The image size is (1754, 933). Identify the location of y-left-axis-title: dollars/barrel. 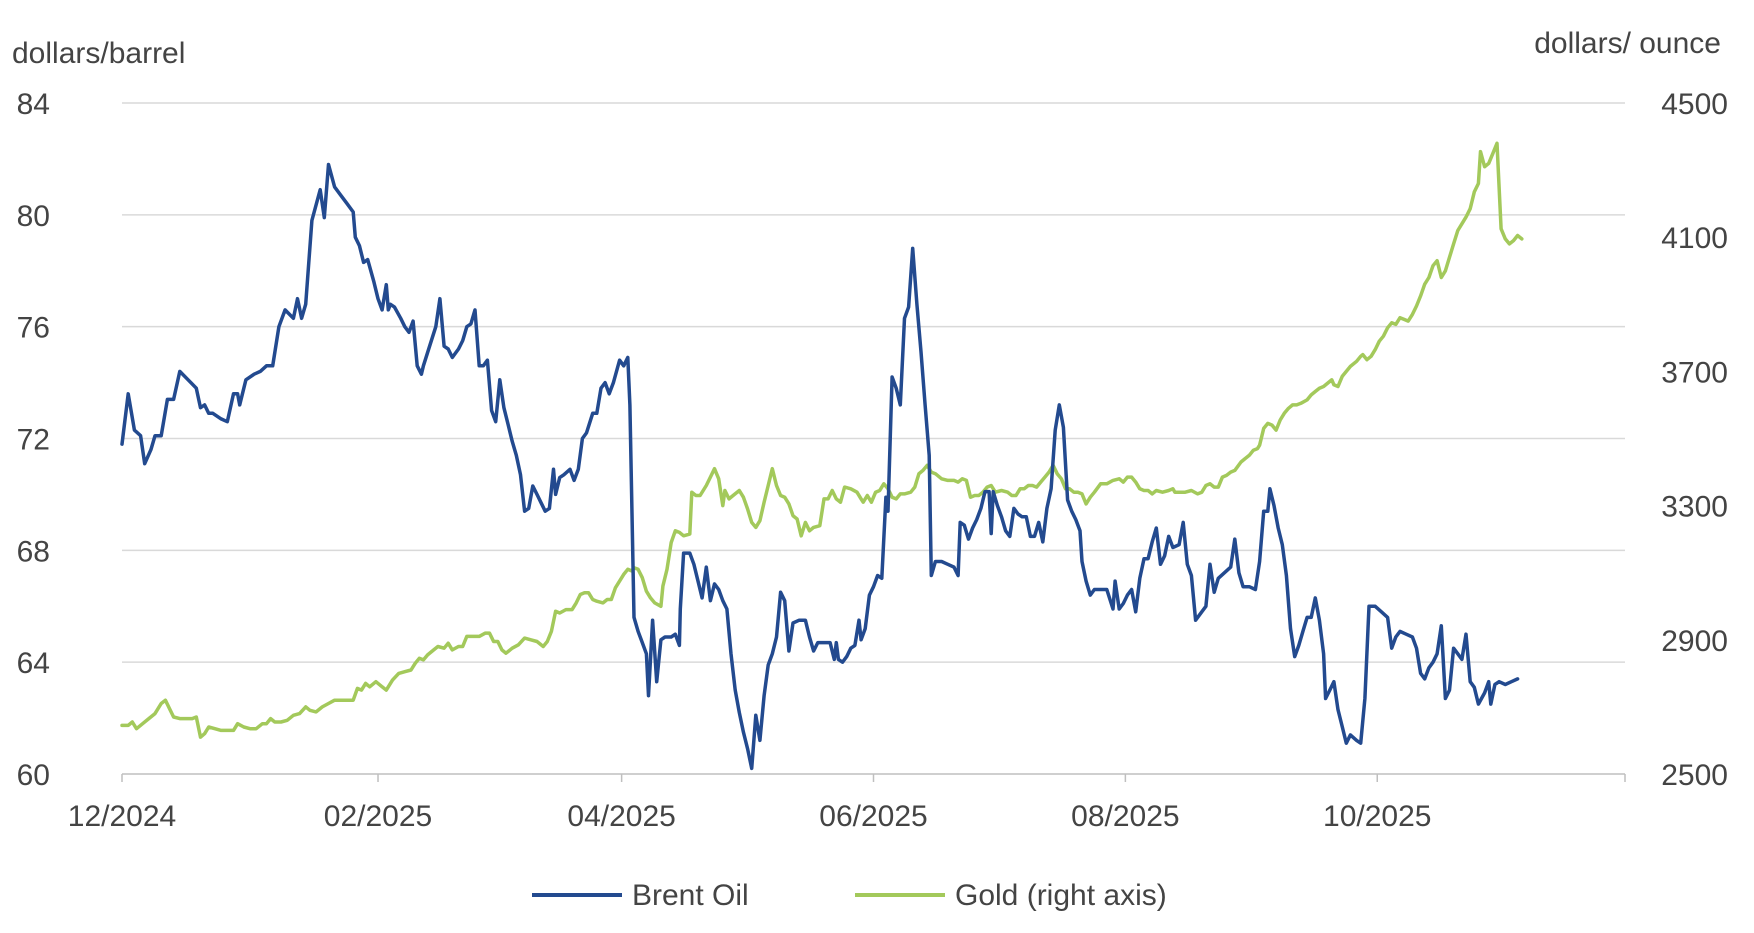
(98, 53).